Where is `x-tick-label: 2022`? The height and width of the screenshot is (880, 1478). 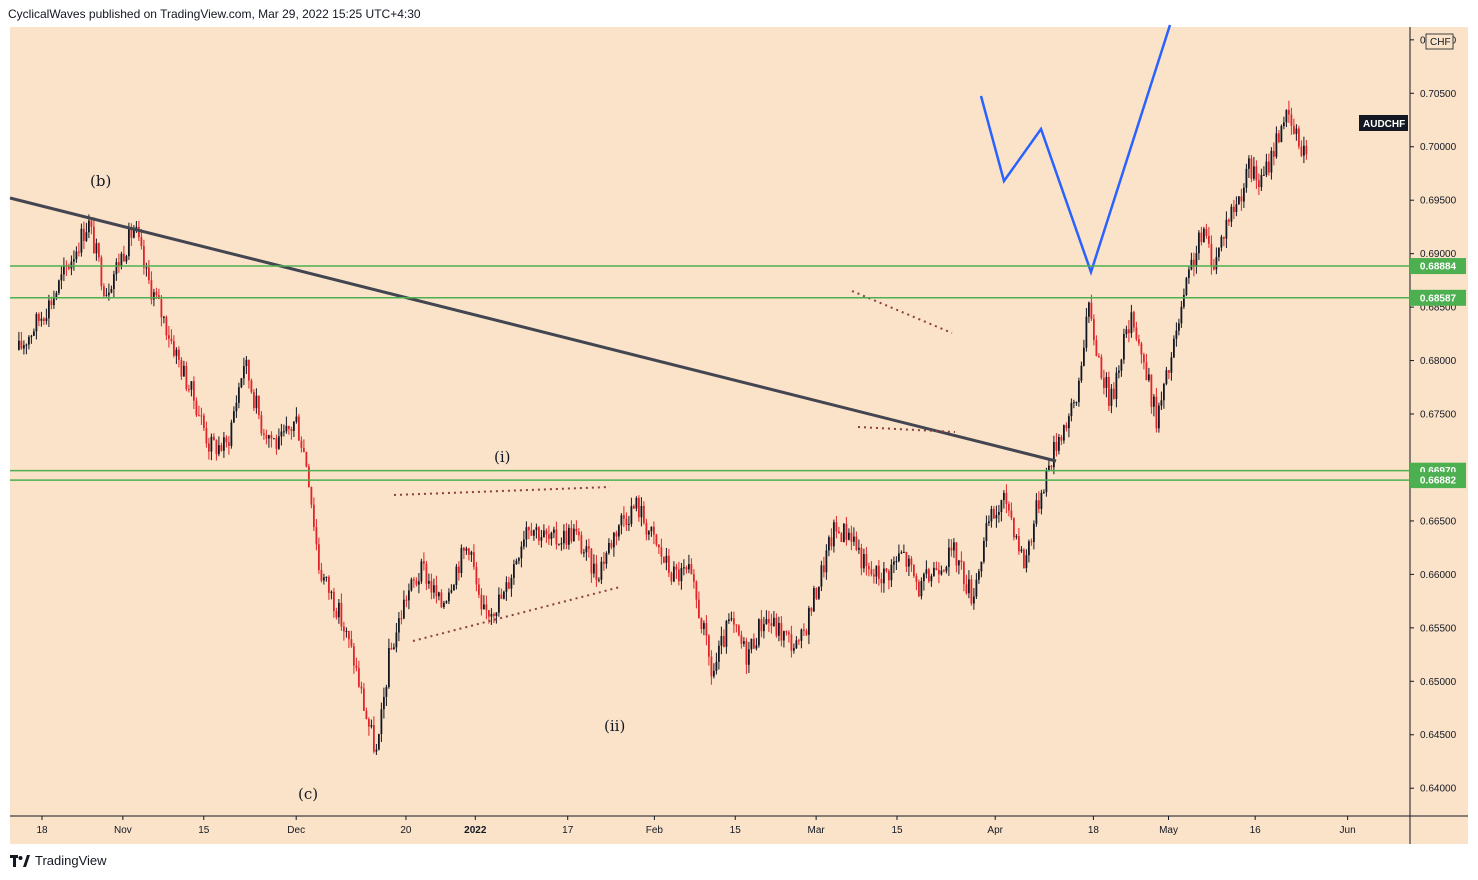
x-tick-label: 2022 is located at coordinates (475, 830).